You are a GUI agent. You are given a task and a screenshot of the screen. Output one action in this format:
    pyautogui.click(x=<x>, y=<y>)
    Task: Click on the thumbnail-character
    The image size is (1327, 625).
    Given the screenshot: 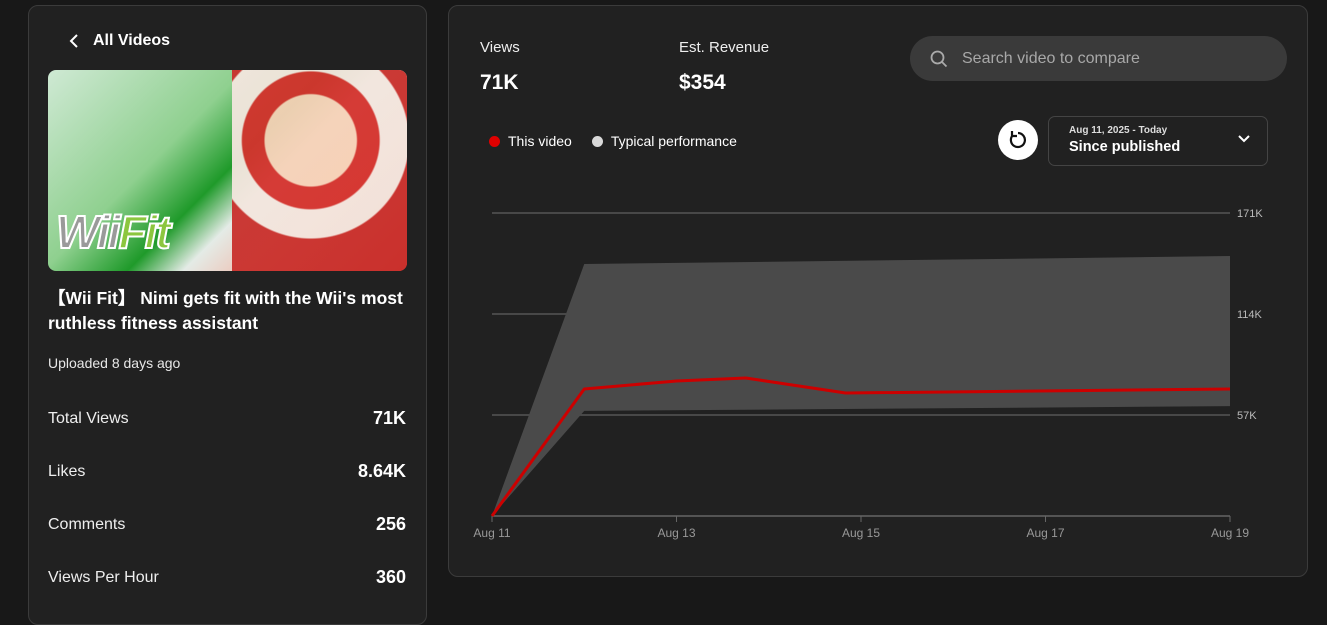 What is the action you would take?
    pyautogui.click(x=319, y=170)
    